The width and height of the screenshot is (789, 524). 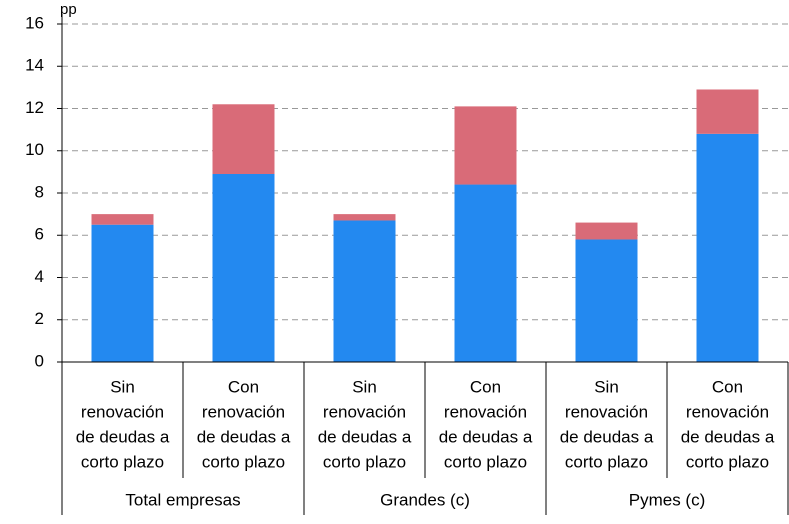 What do you see at coordinates (182, 499) in the screenshot?
I see `group-label: Total empresas` at bounding box center [182, 499].